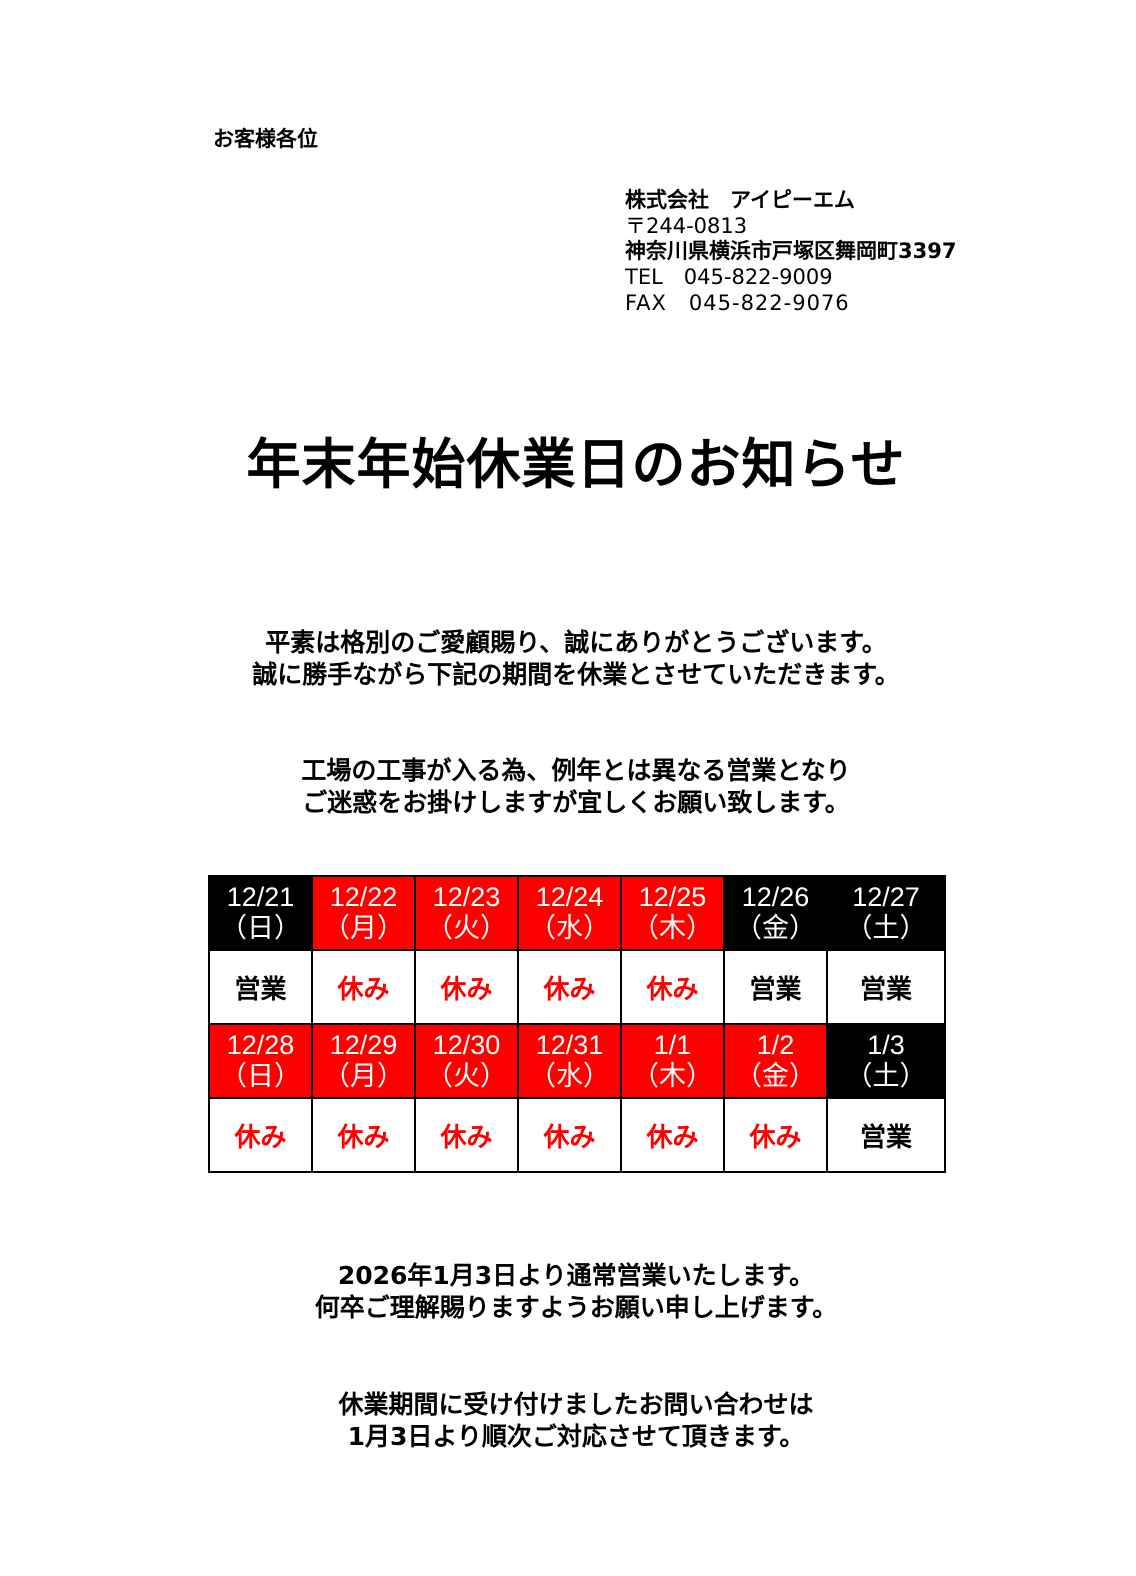 This screenshot has width=1136, height=1576. What do you see at coordinates (569, 897) in the screenshot?
I see `date: 12/24` at bounding box center [569, 897].